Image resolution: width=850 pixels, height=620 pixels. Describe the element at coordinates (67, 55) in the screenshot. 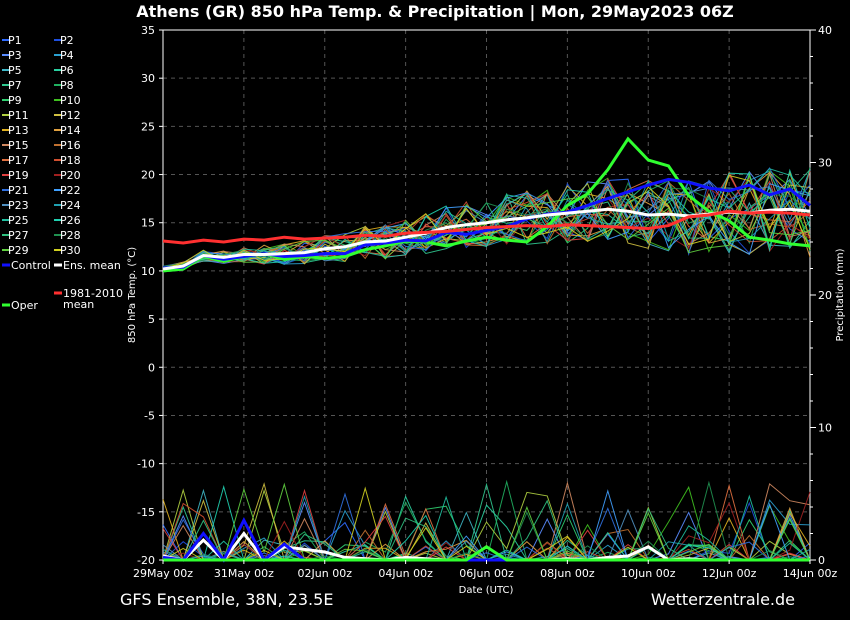

I see `legend-label: P4` at that location.